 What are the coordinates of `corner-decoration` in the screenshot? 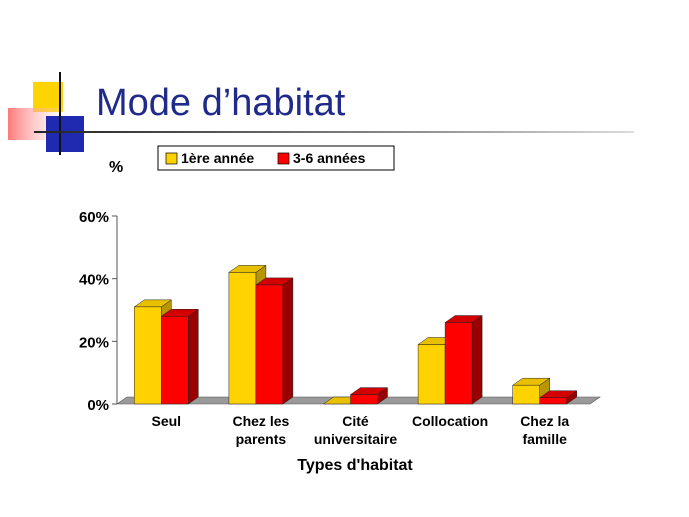 It's located at (46, 113).